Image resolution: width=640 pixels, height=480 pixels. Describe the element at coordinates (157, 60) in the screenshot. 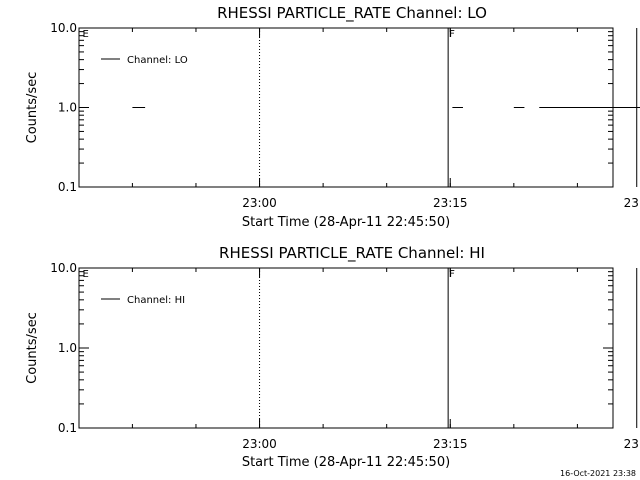

I see `legend-label: Channel: LO` at that location.